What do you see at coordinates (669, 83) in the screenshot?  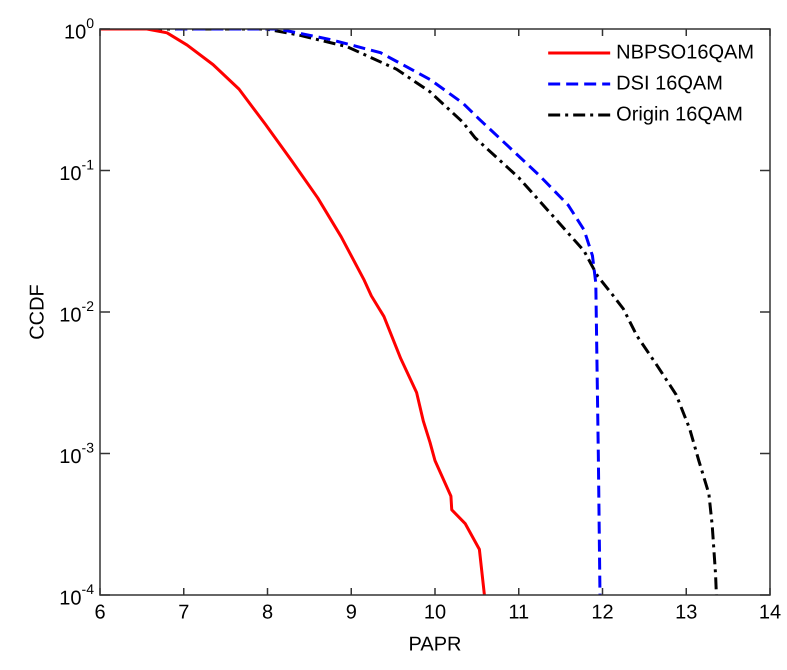 I see `legend-label: DSI 16QAM` at bounding box center [669, 83].